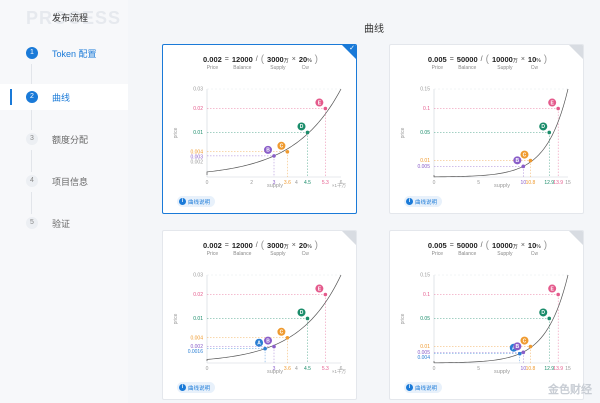 The image size is (600, 403). Describe the element at coordinates (242, 59) in the screenshot. I see `balance-value: 12000` at that location.